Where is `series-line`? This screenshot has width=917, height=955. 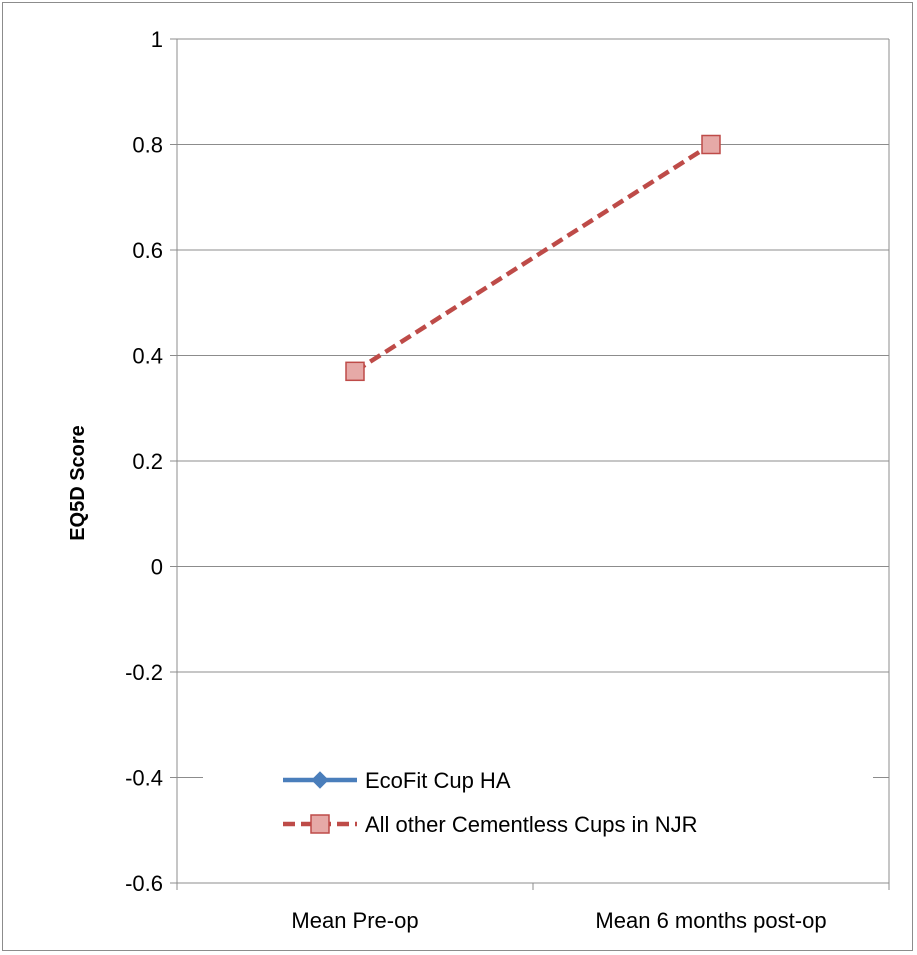
series-line is located at coordinates (533, 258).